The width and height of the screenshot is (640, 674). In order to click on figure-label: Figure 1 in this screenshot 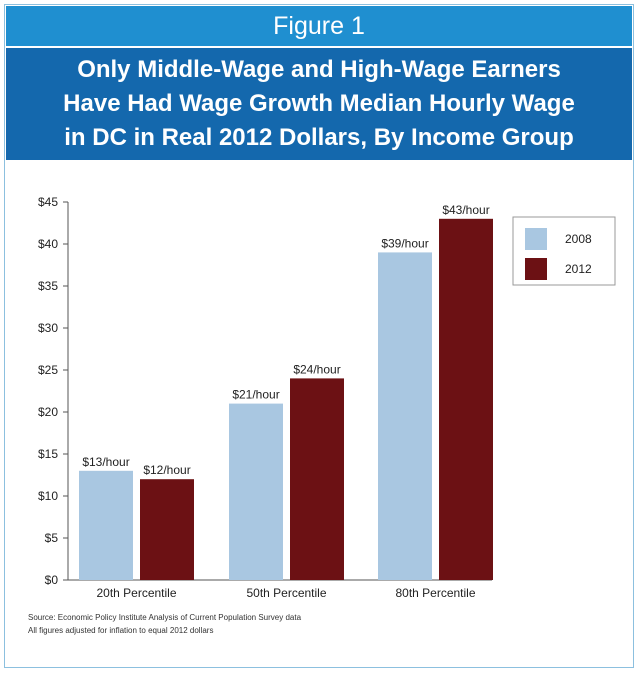, I will do `click(319, 26)`.